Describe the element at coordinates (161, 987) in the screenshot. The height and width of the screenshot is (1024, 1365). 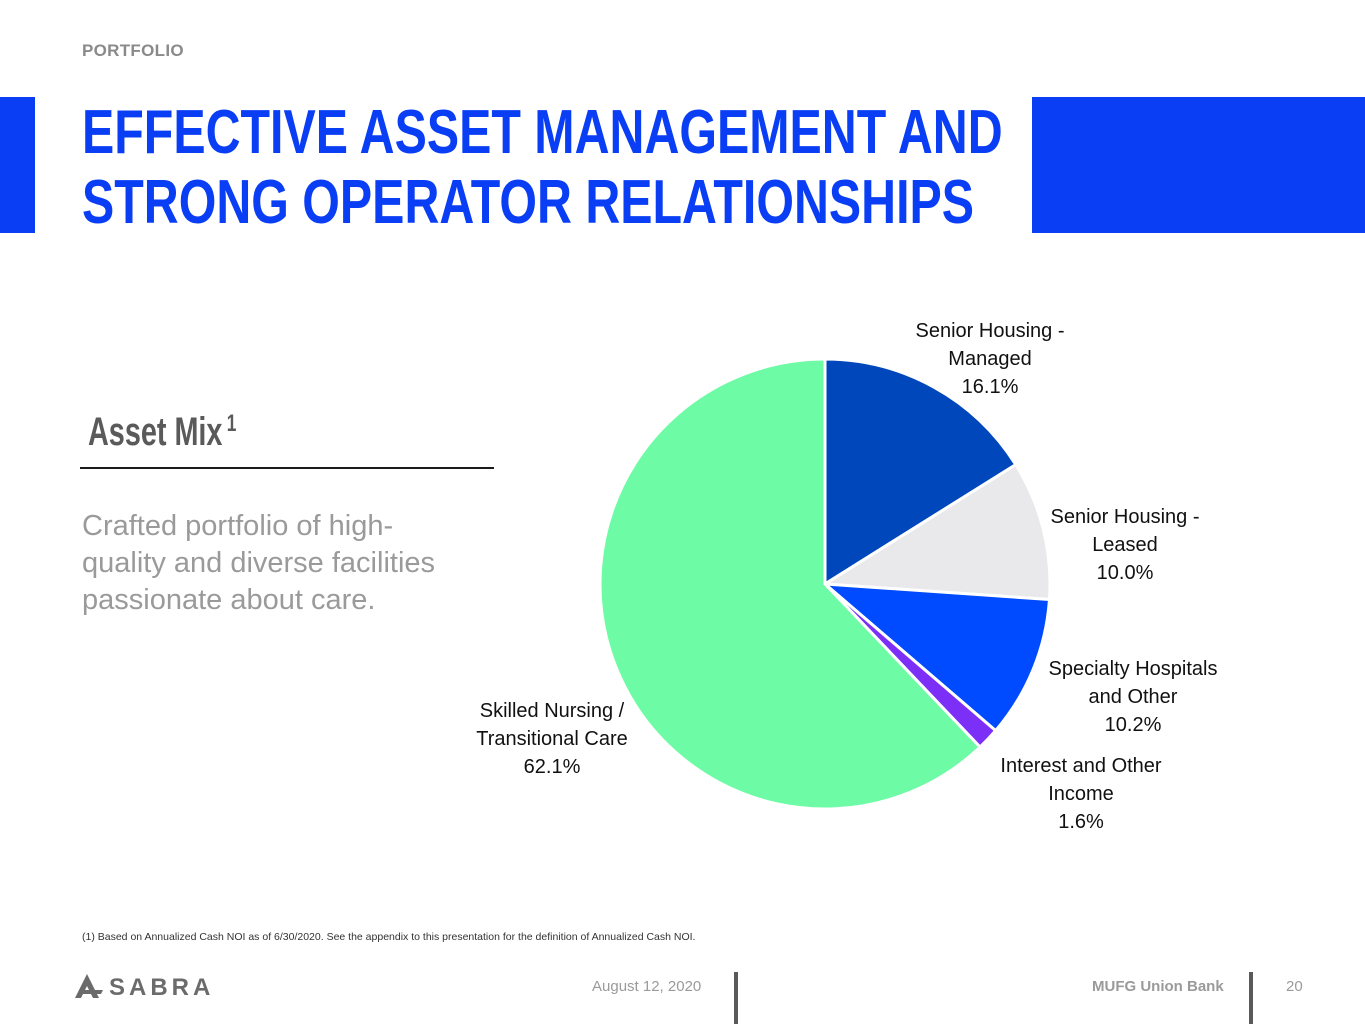
I see `logo-wordmark: SABRA` at that location.